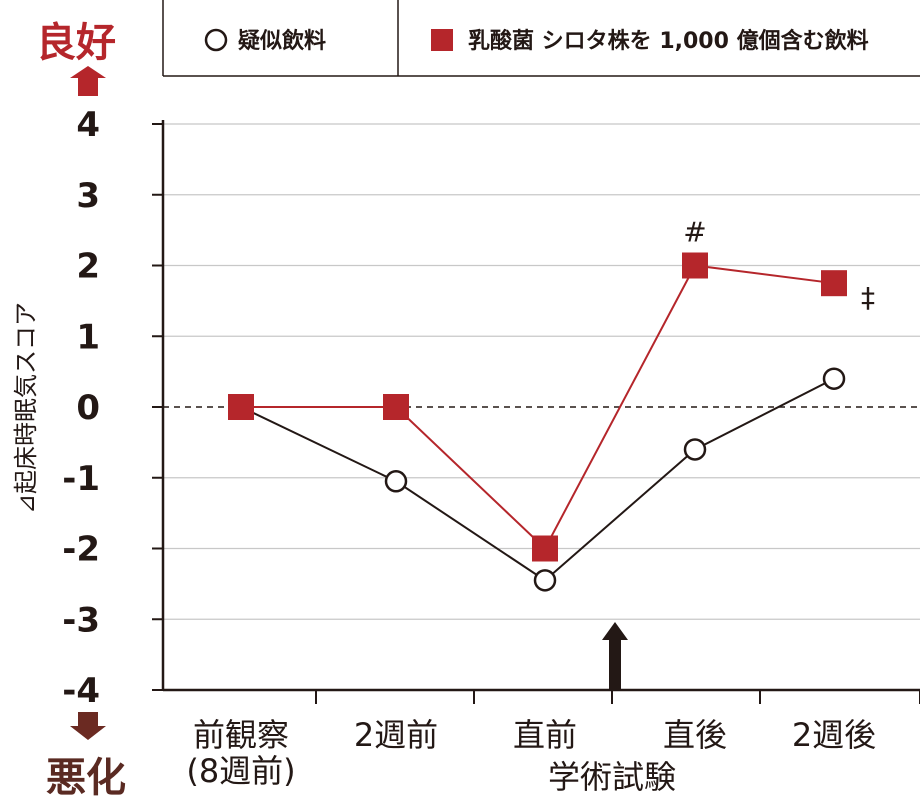  I want to click on bad-down-arrow-icon, so click(88, 726).